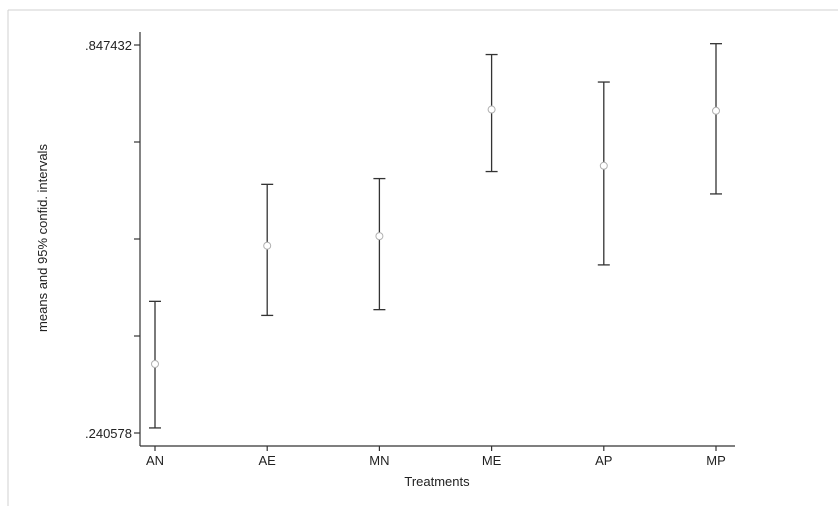 The width and height of the screenshot is (838, 506). What do you see at coordinates (268, 460) in the screenshot?
I see `x-tick-label: AE` at bounding box center [268, 460].